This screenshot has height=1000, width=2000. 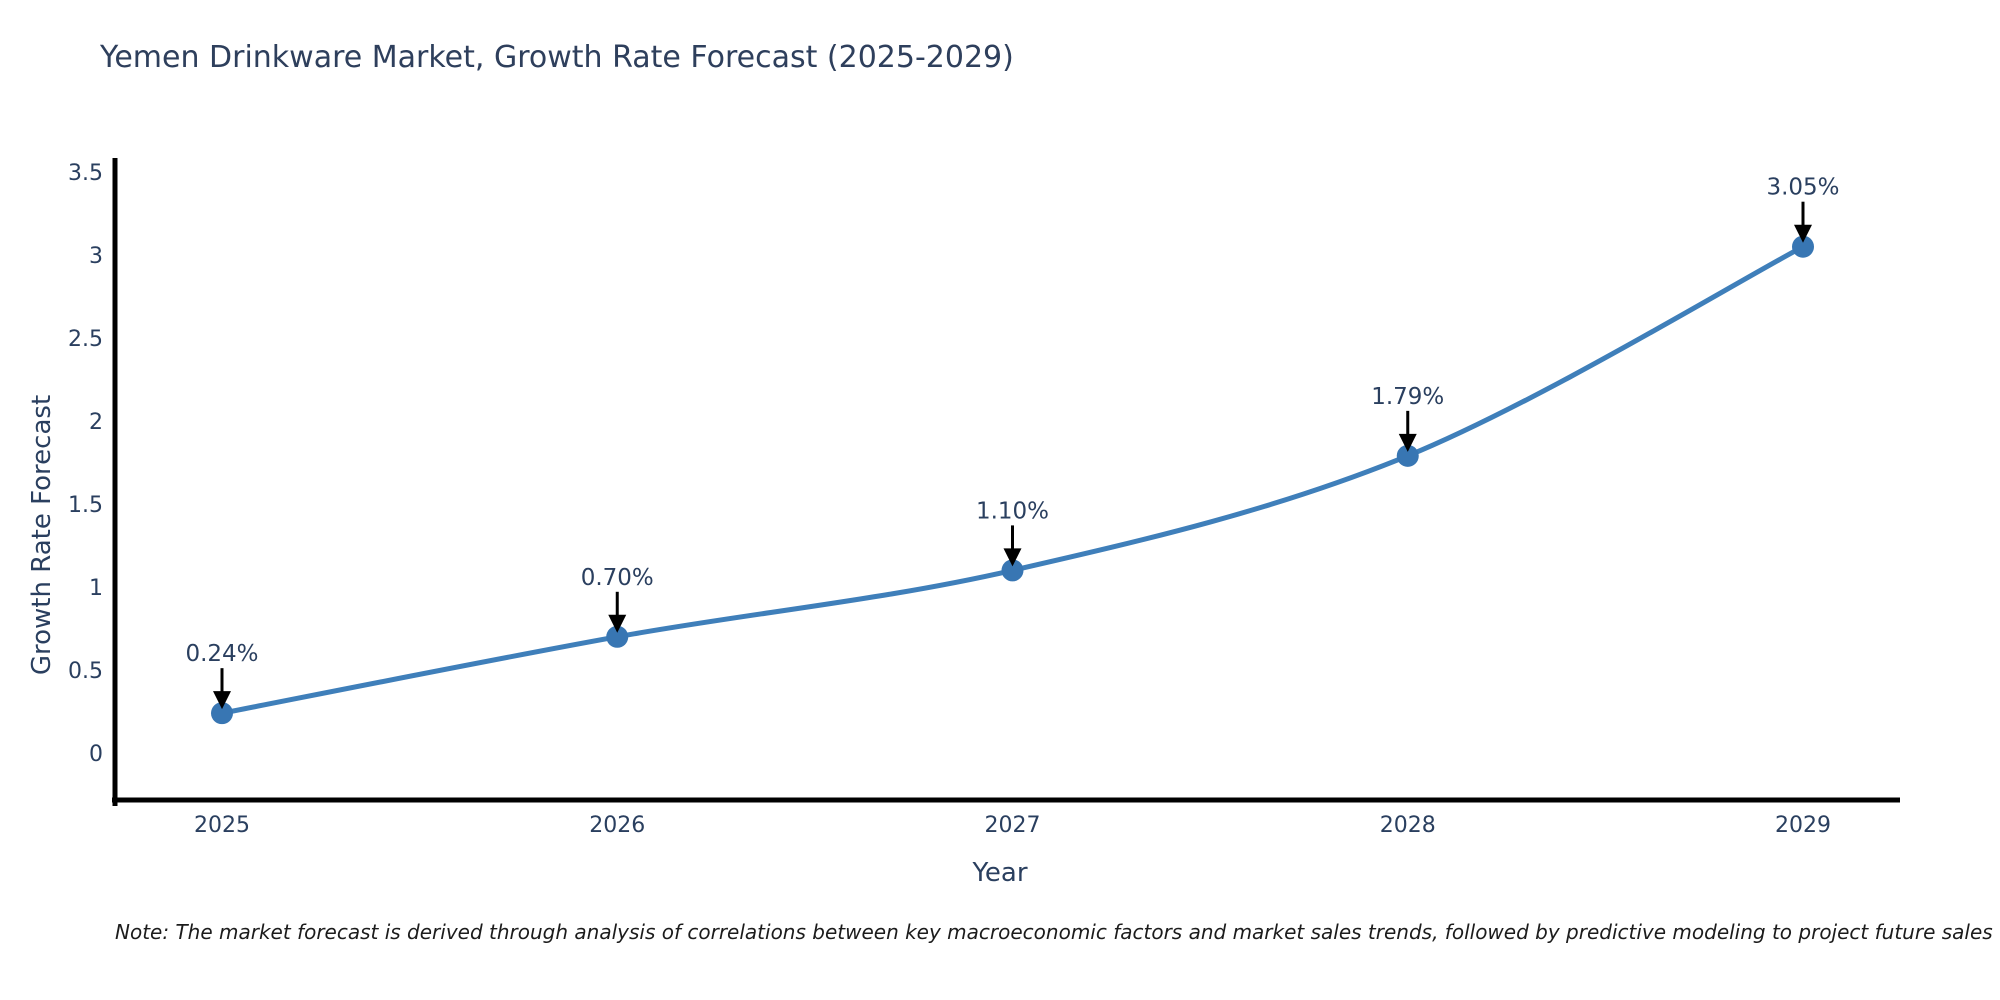 I want to click on x-tick-label: 2027, so click(x=1013, y=825).